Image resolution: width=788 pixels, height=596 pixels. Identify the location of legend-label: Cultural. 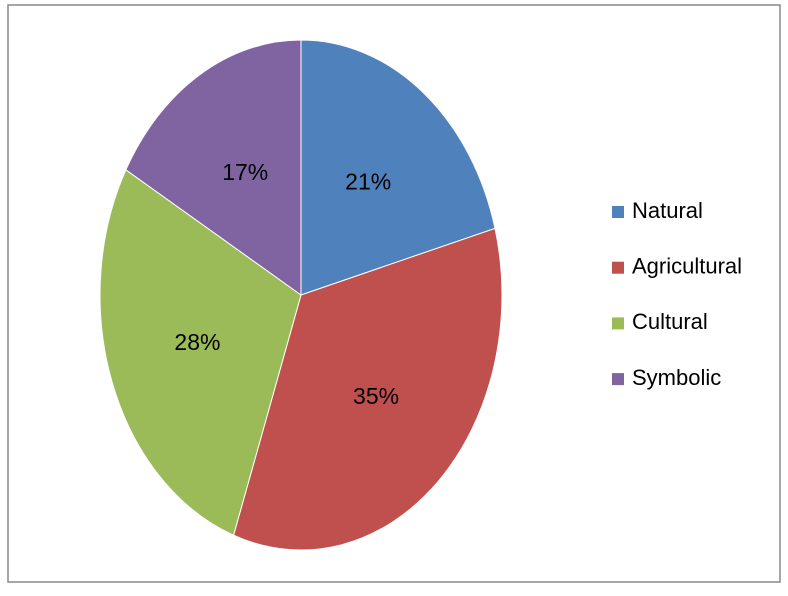
(670, 321).